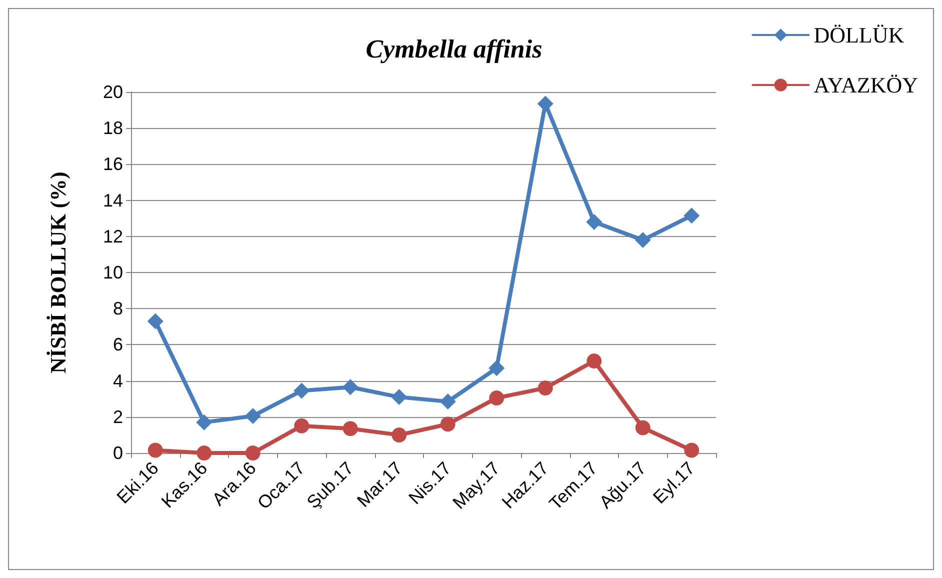 This screenshot has width=942, height=578. What do you see at coordinates (117, 380) in the screenshot?
I see `y-tick-label: 4` at bounding box center [117, 380].